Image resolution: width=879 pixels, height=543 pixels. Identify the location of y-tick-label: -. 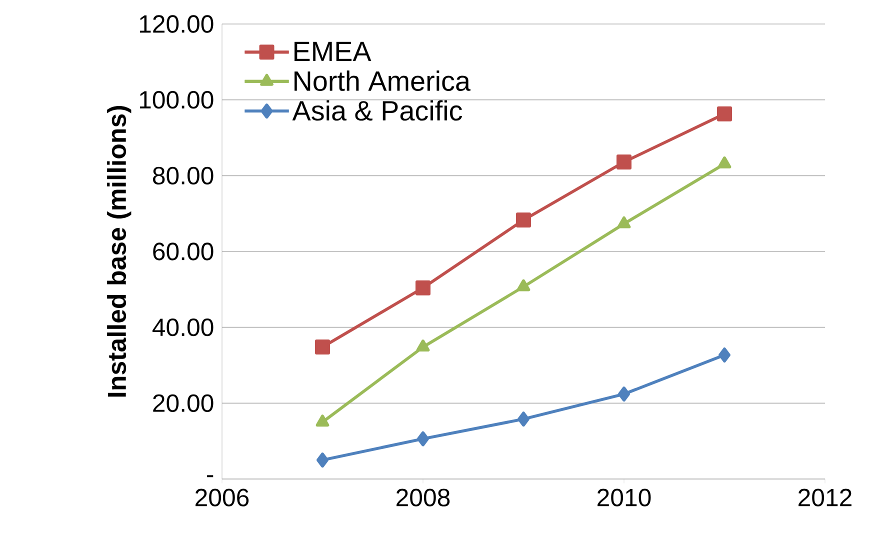
(210, 476).